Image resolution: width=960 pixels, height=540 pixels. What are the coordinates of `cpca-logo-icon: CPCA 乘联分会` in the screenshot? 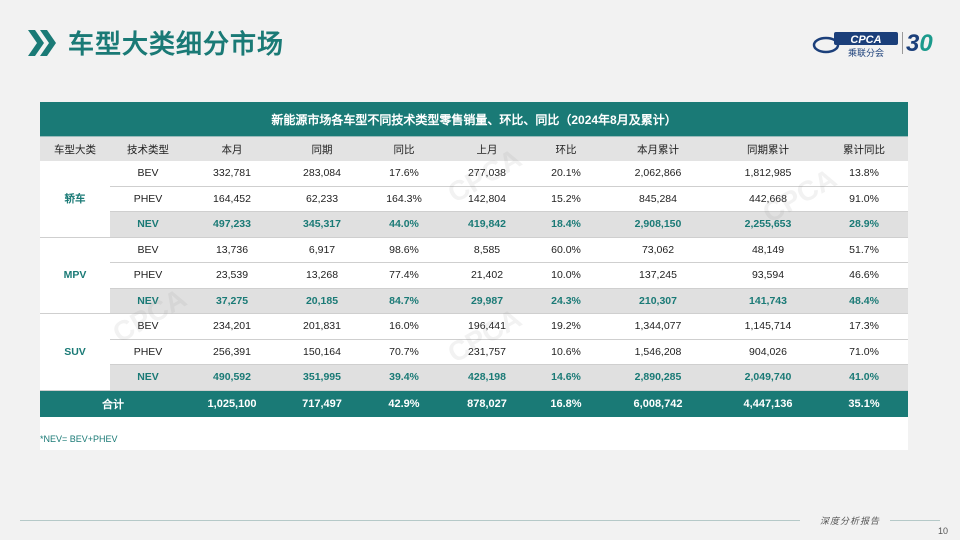 It's located at (855, 45).